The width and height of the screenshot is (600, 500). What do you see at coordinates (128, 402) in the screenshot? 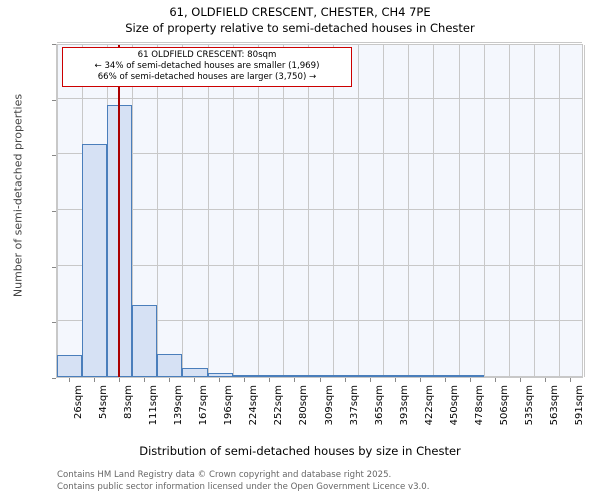
I see `x-tick-label: 83sqm` at bounding box center [128, 402].